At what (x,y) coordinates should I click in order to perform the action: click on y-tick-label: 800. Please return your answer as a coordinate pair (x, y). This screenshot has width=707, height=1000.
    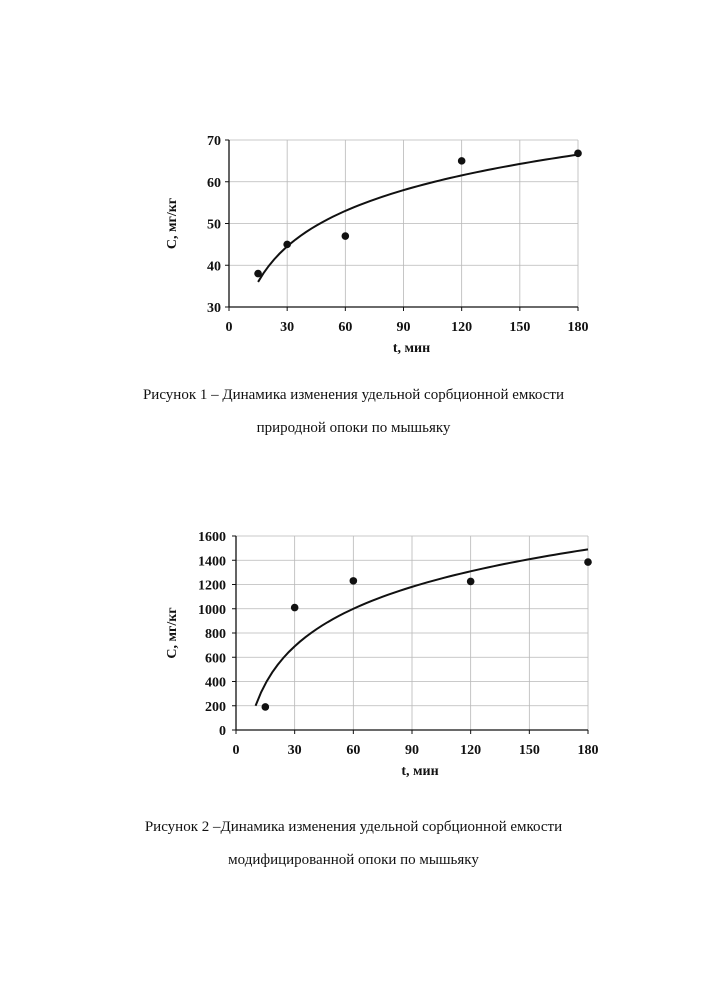
    Looking at the image, I should click on (215, 634).